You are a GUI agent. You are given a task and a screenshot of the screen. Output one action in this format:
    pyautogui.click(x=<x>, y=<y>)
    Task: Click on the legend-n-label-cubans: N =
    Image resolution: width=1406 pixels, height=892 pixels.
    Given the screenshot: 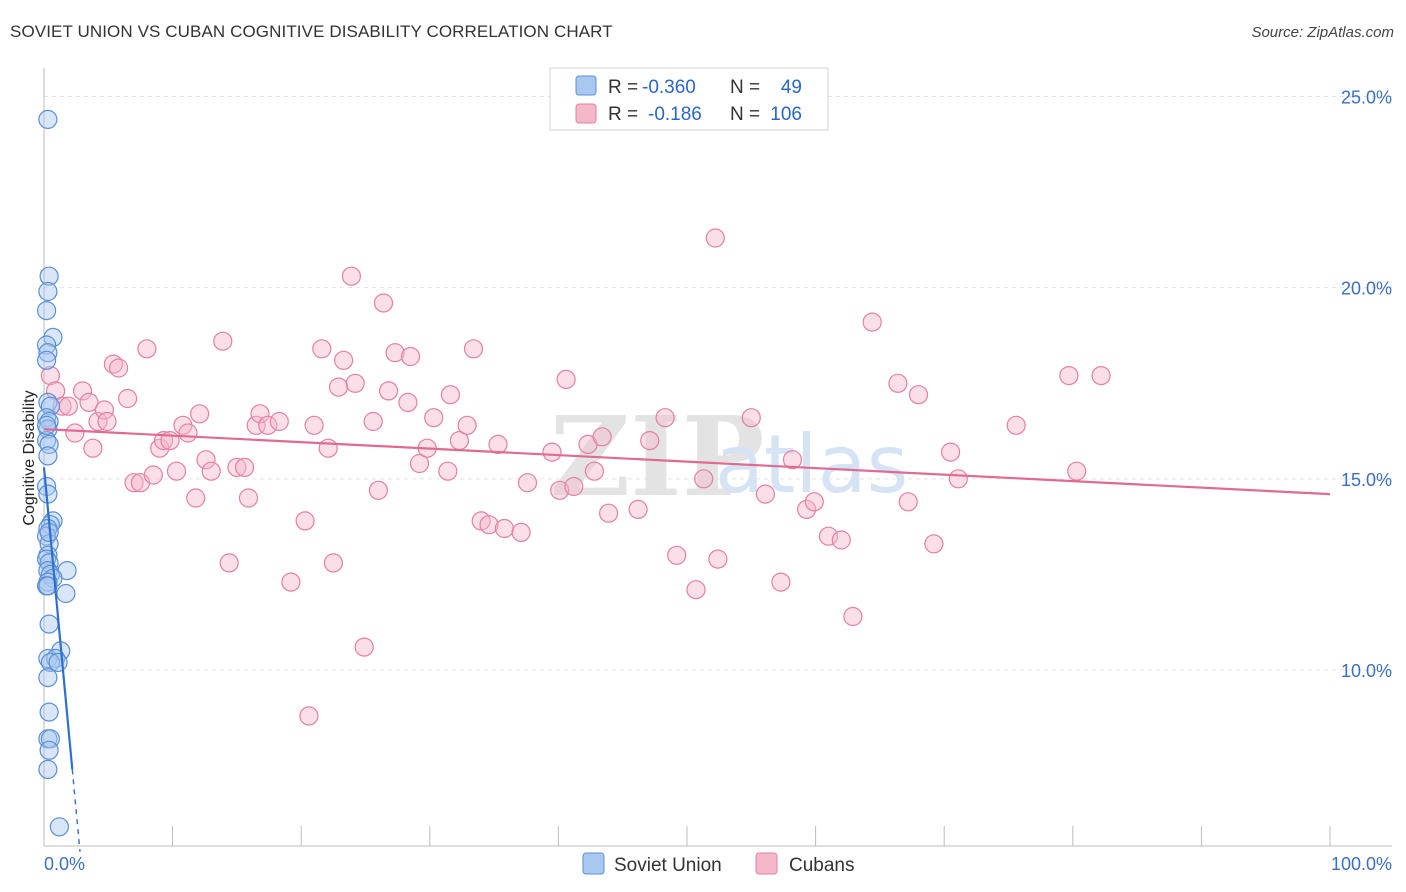 What is the action you would take?
    pyautogui.click(x=745, y=114)
    